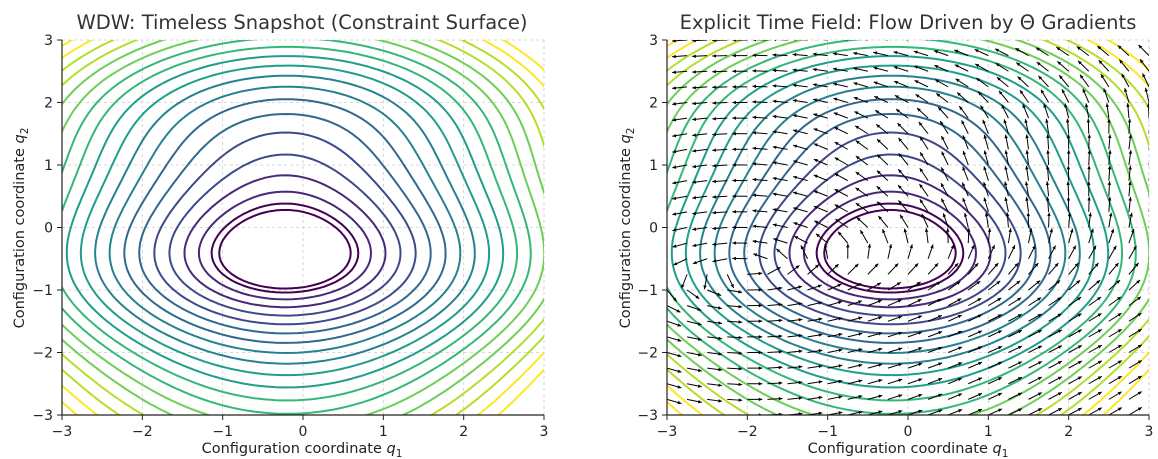  What do you see at coordinates (626, 138) in the screenshot?
I see `axis-variable: q` at bounding box center [626, 138].